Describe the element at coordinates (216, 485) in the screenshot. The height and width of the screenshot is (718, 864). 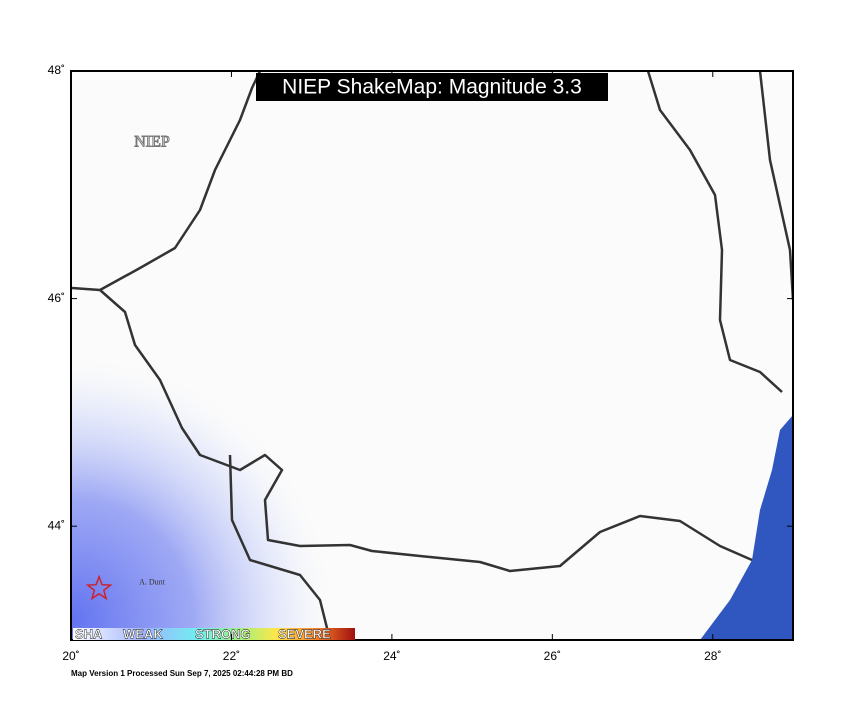
I see `shaking-intensity` at that location.